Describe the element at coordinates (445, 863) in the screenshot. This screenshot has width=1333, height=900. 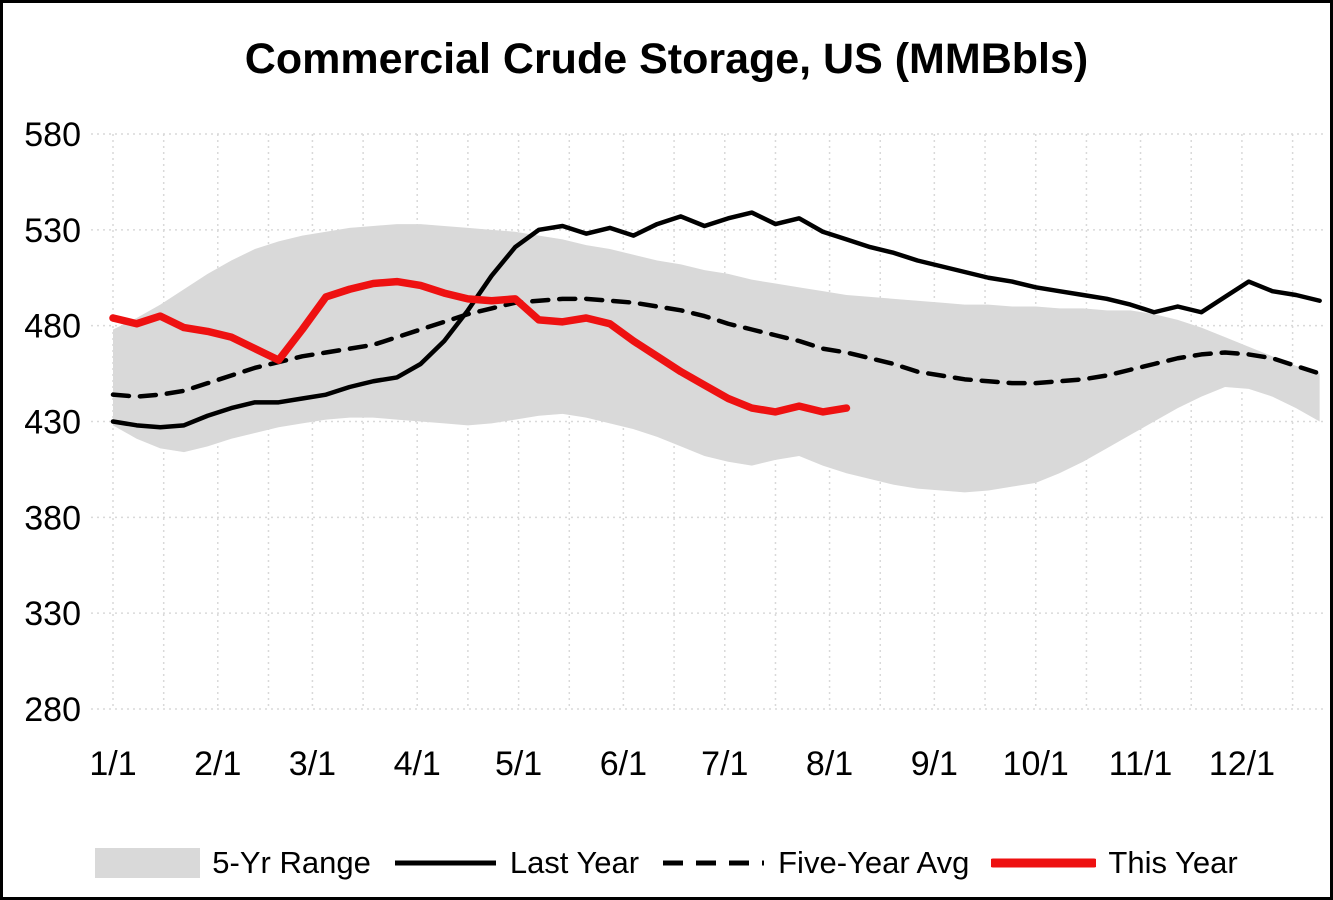
I see `solid-line-swatch-icon` at that location.